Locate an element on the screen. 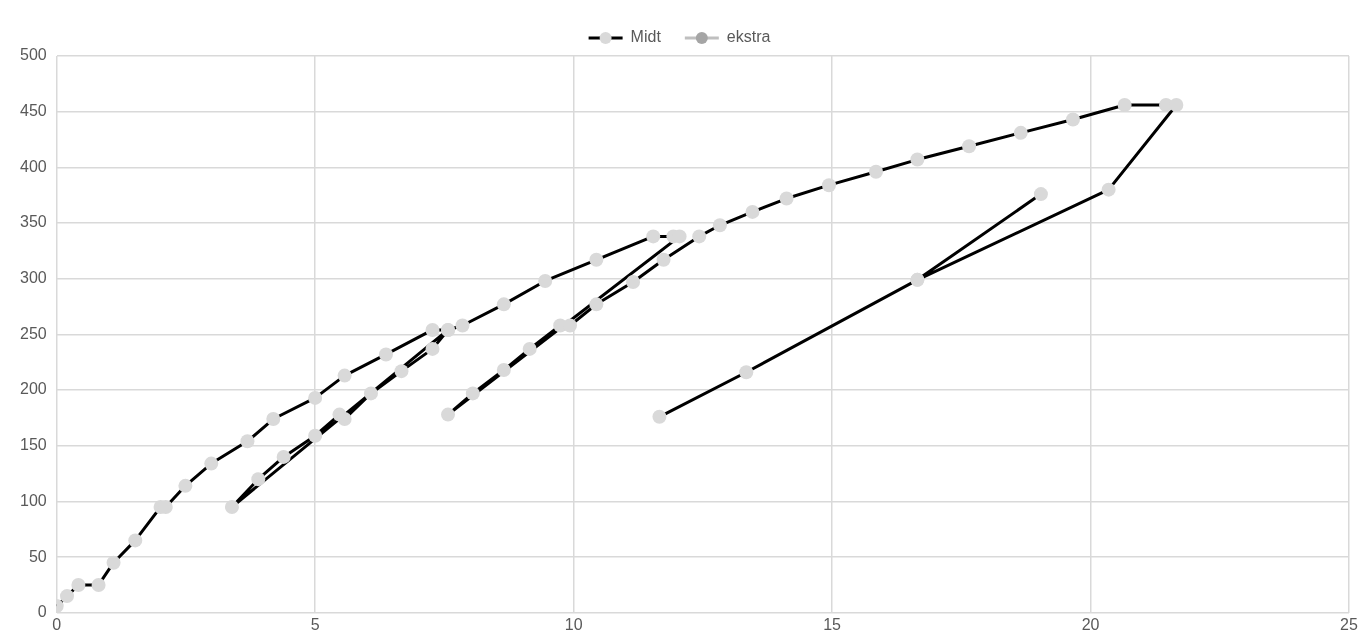  y-tick-label: 0 is located at coordinates (42, 612).